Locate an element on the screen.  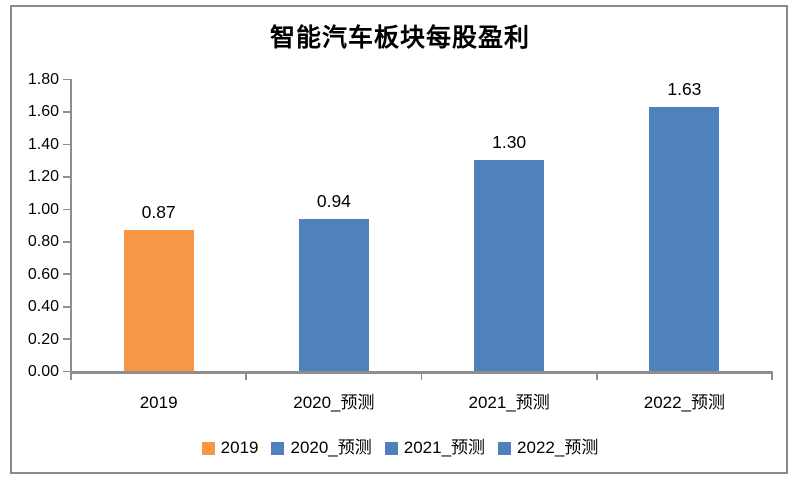
legend-label: 2019 is located at coordinates (239, 447).